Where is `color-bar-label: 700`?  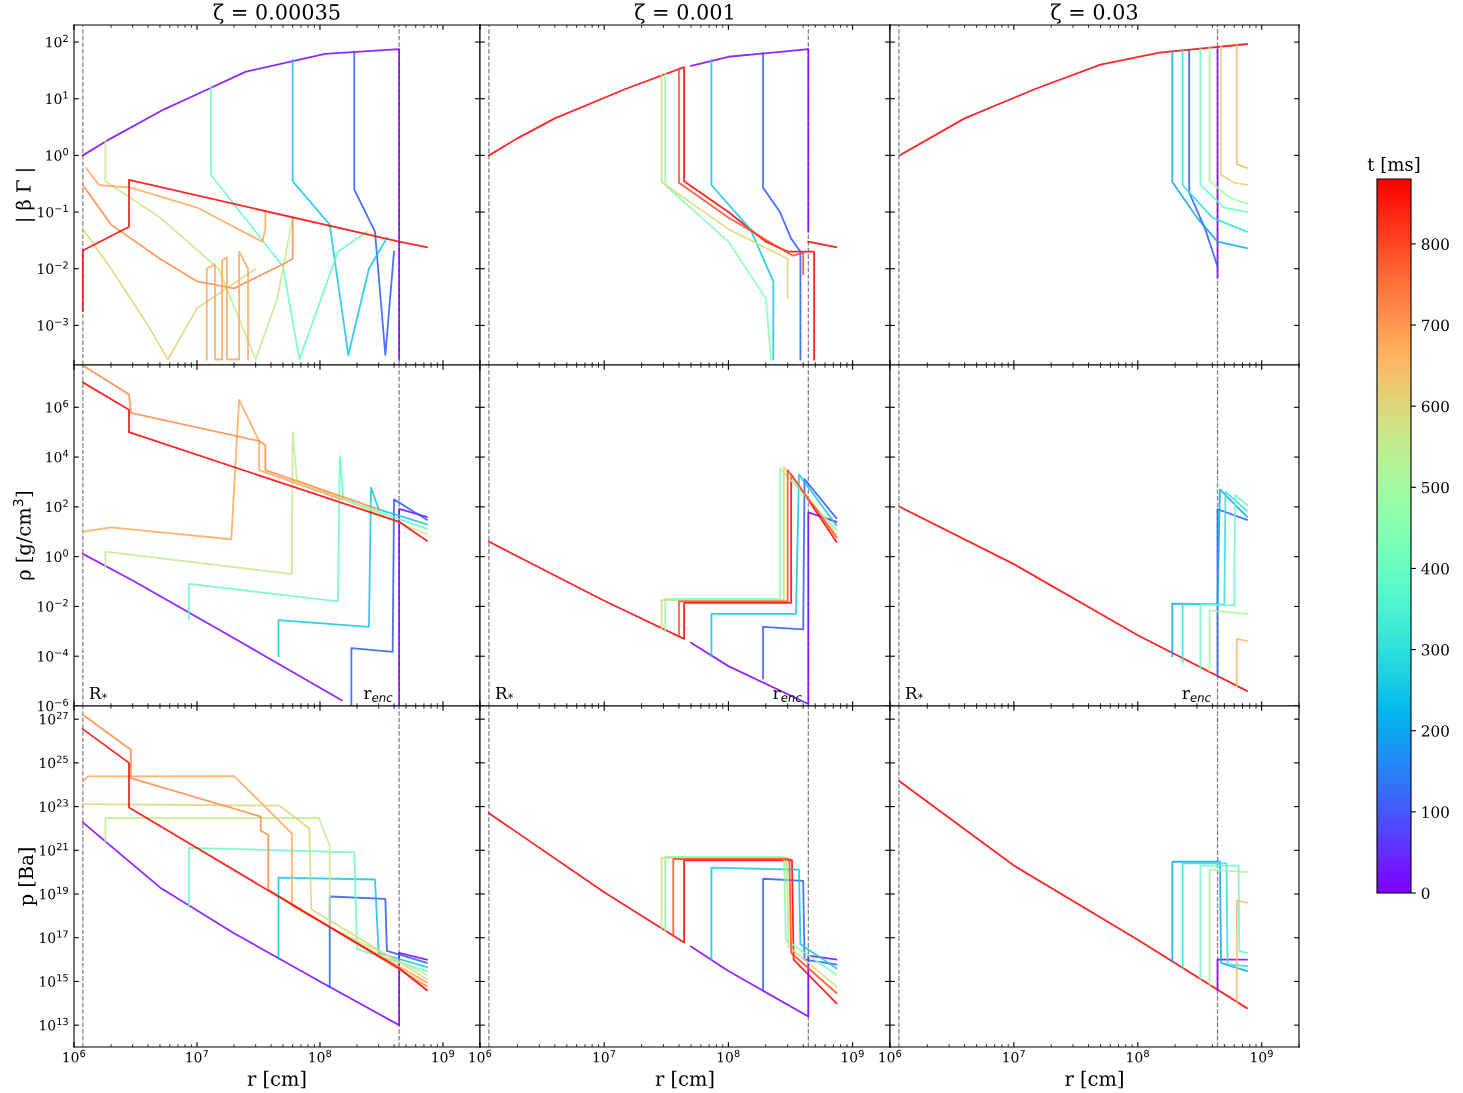
color-bar-label: 700 is located at coordinates (1435, 325).